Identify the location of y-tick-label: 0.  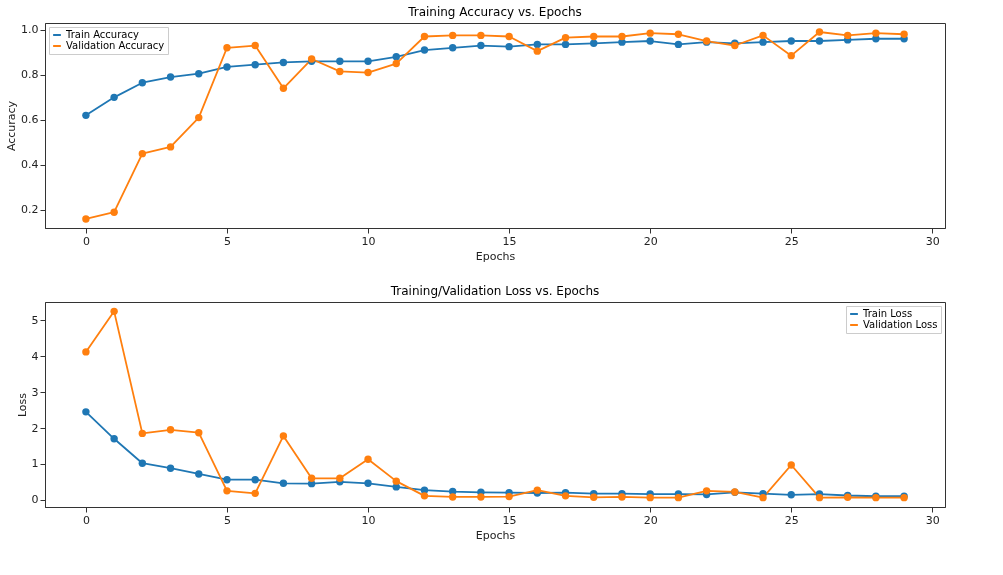
(35, 500).